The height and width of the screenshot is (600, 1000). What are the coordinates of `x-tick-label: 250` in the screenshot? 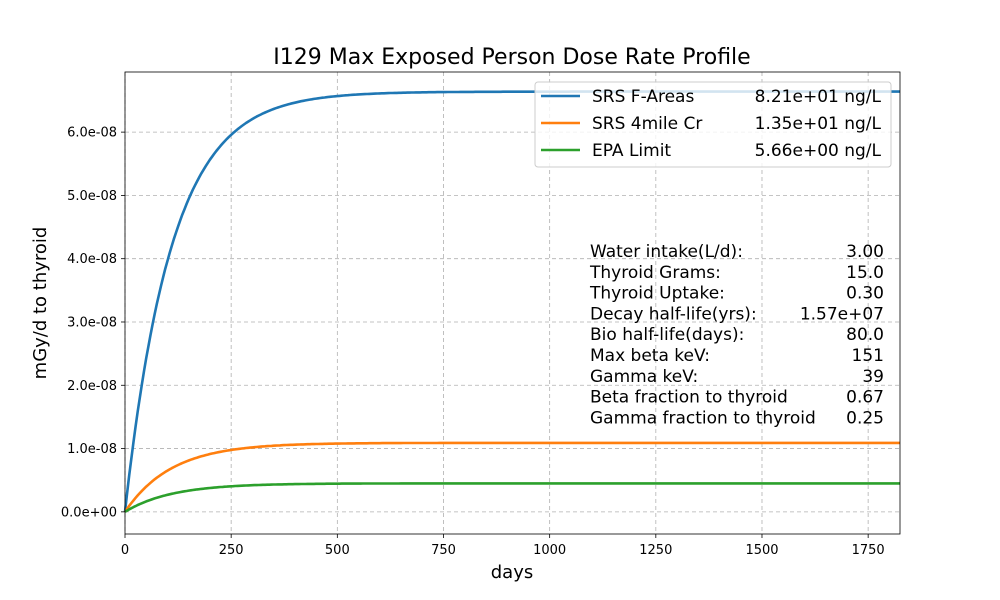 It's located at (231, 550).